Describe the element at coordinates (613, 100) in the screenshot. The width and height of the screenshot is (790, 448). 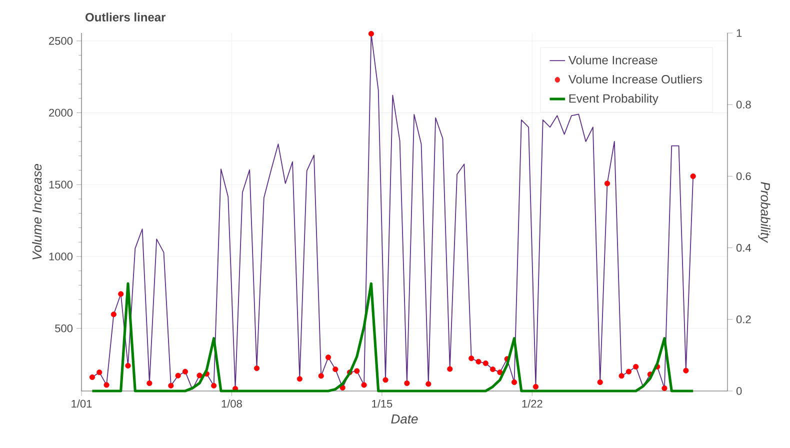
I see `legend-label: Event Probability` at that location.